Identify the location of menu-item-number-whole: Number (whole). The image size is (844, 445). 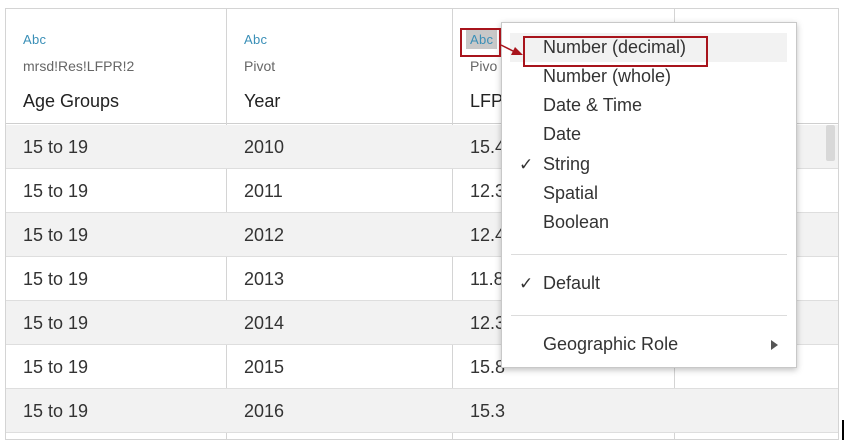
(649, 76).